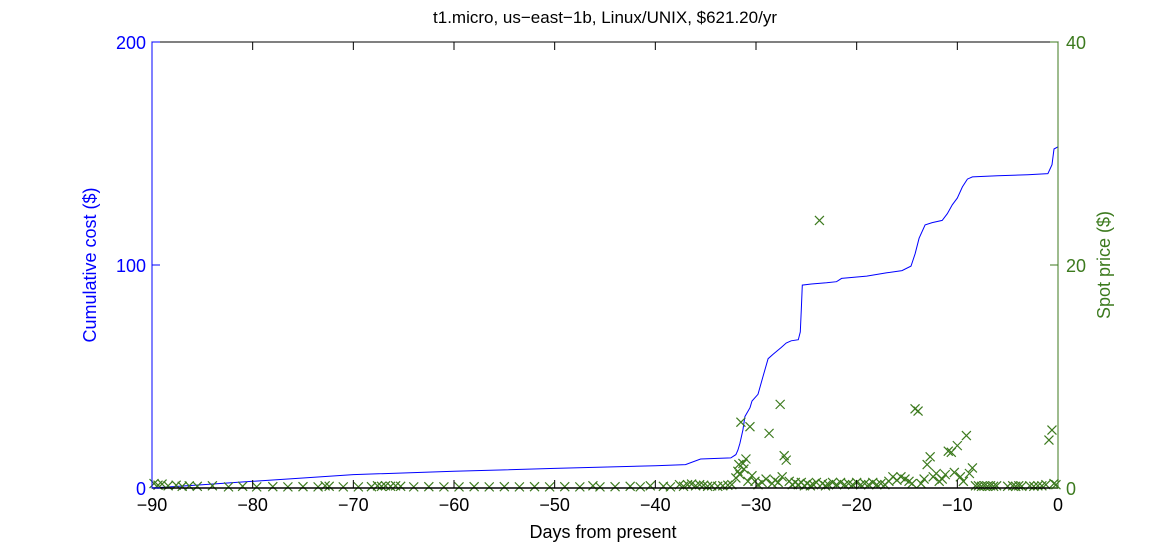  Describe the element at coordinates (554, 505) in the screenshot. I see `x-tick-label: −50` at that location.